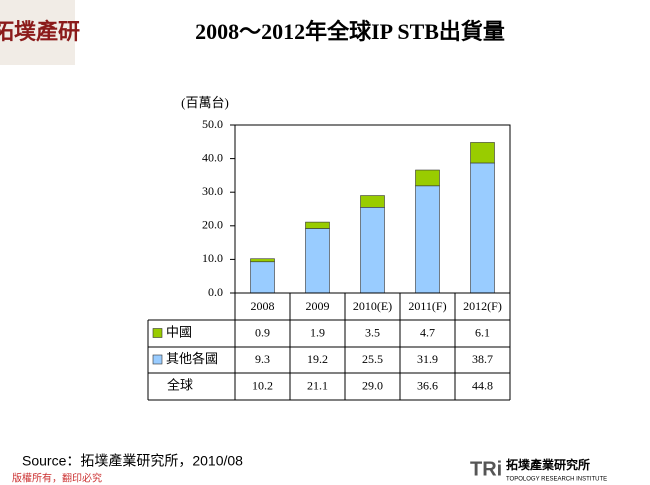 This screenshot has width=650, height=485. What do you see at coordinates (486, 469) in the screenshot?
I see `logo-mark: TRi` at bounding box center [486, 469].